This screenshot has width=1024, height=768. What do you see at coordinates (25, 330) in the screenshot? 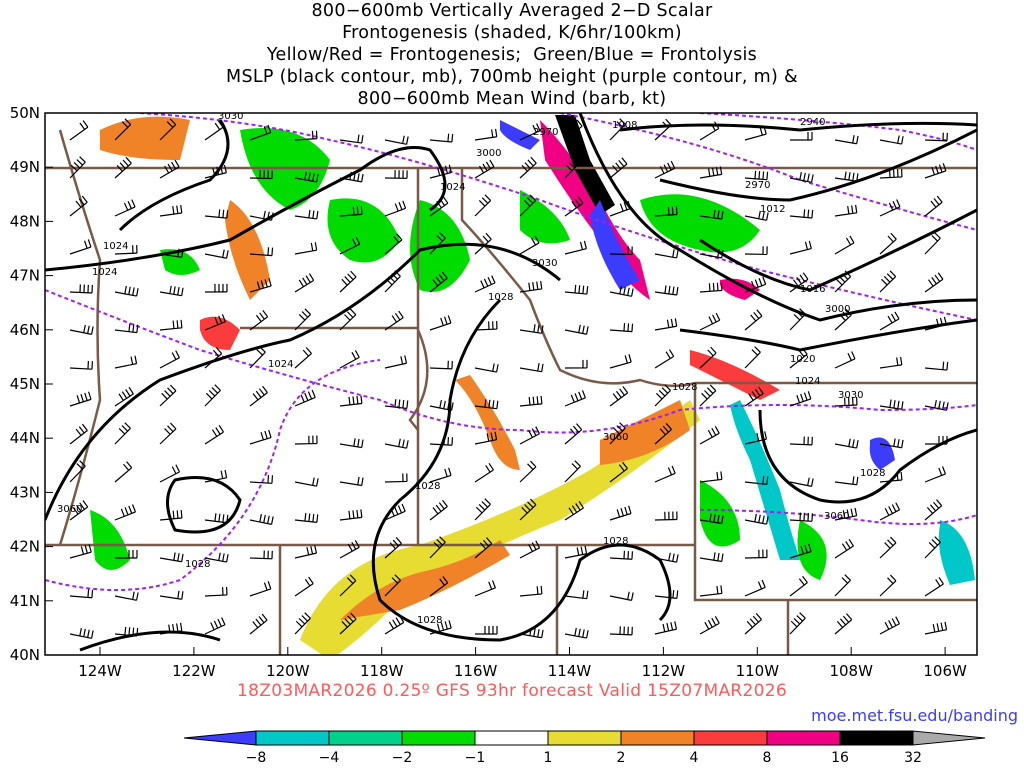
I see `lat-label: 46N` at bounding box center [25, 330].